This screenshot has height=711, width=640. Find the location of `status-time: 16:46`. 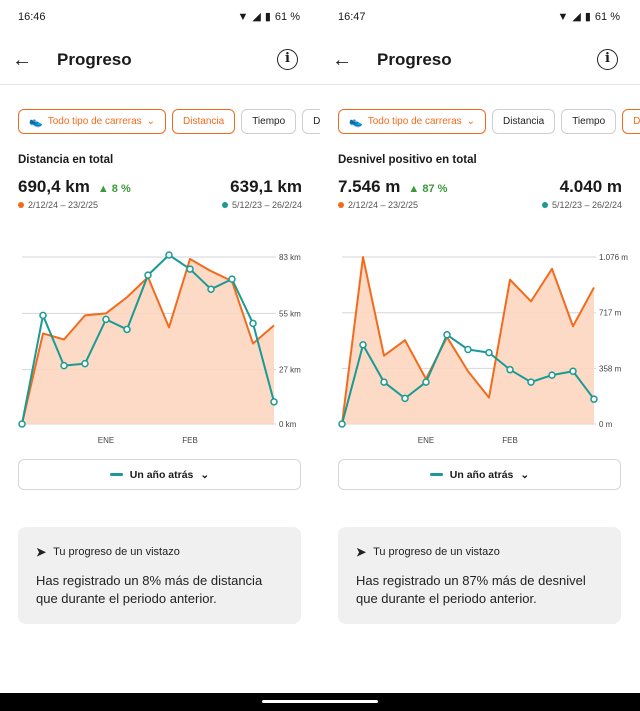

status-time: 16:46 is located at coordinates (32, 17).